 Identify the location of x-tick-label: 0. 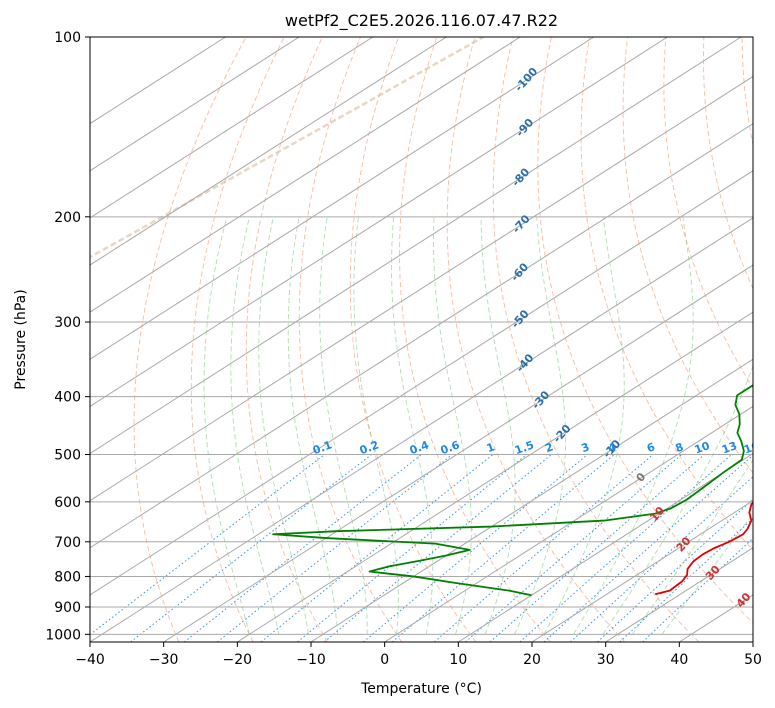
(384, 660).